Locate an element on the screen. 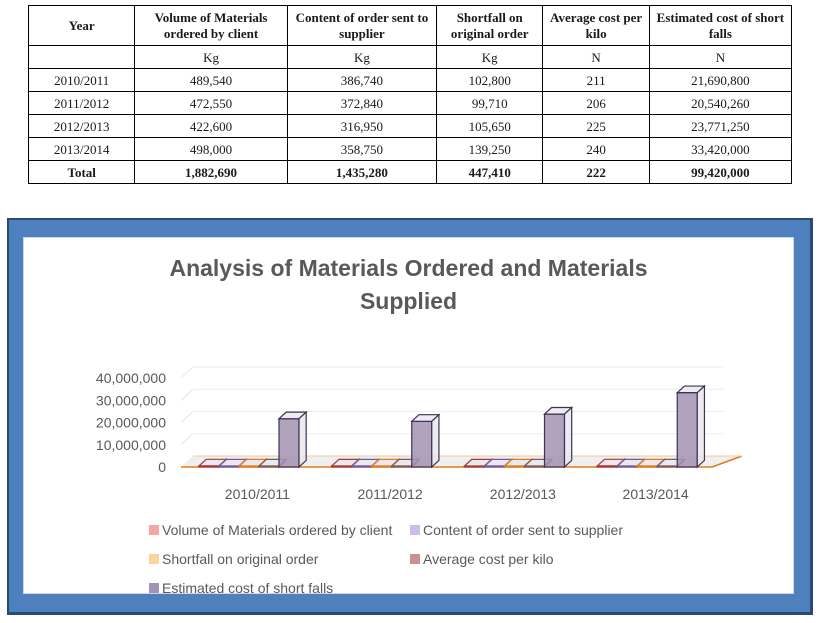 The height and width of the screenshot is (623, 822). header-average-cost: Average cost per kilo is located at coordinates (596, 25).